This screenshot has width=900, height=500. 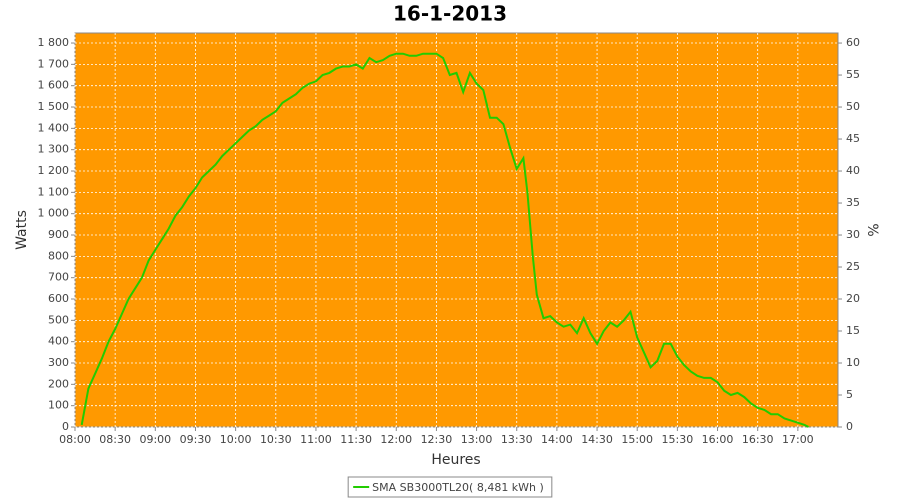 What do you see at coordinates (849, 394) in the screenshot?
I see `y2-tick-label: 5` at bounding box center [849, 394].